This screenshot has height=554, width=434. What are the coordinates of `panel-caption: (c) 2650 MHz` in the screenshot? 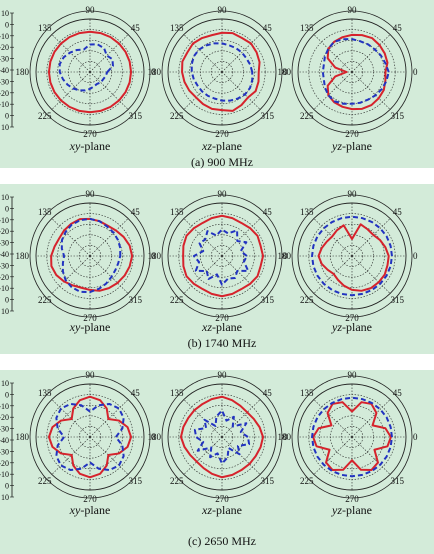 It's located at (222, 541).